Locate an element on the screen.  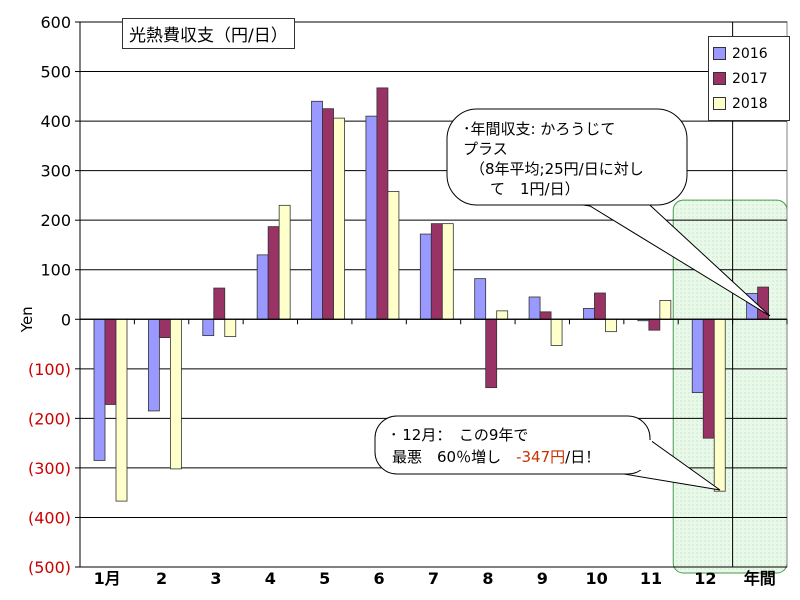
x-category-label: 11 is located at coordinates (651, 578).